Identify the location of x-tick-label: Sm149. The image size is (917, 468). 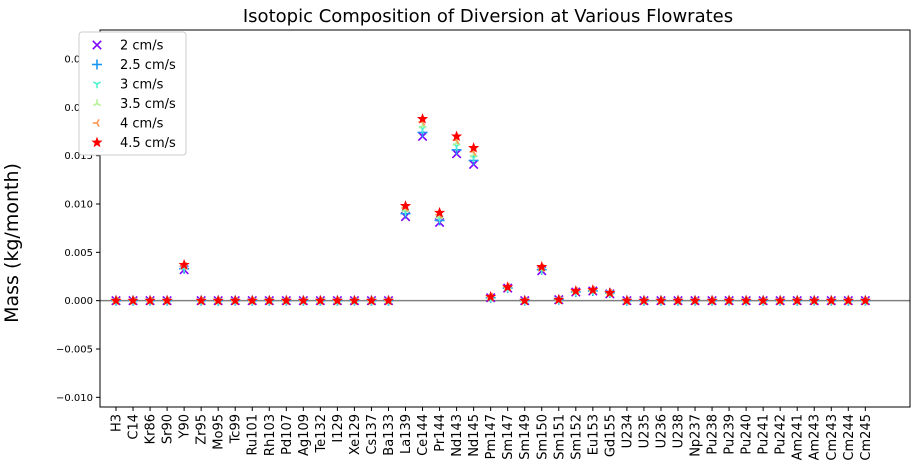
(525, 437).